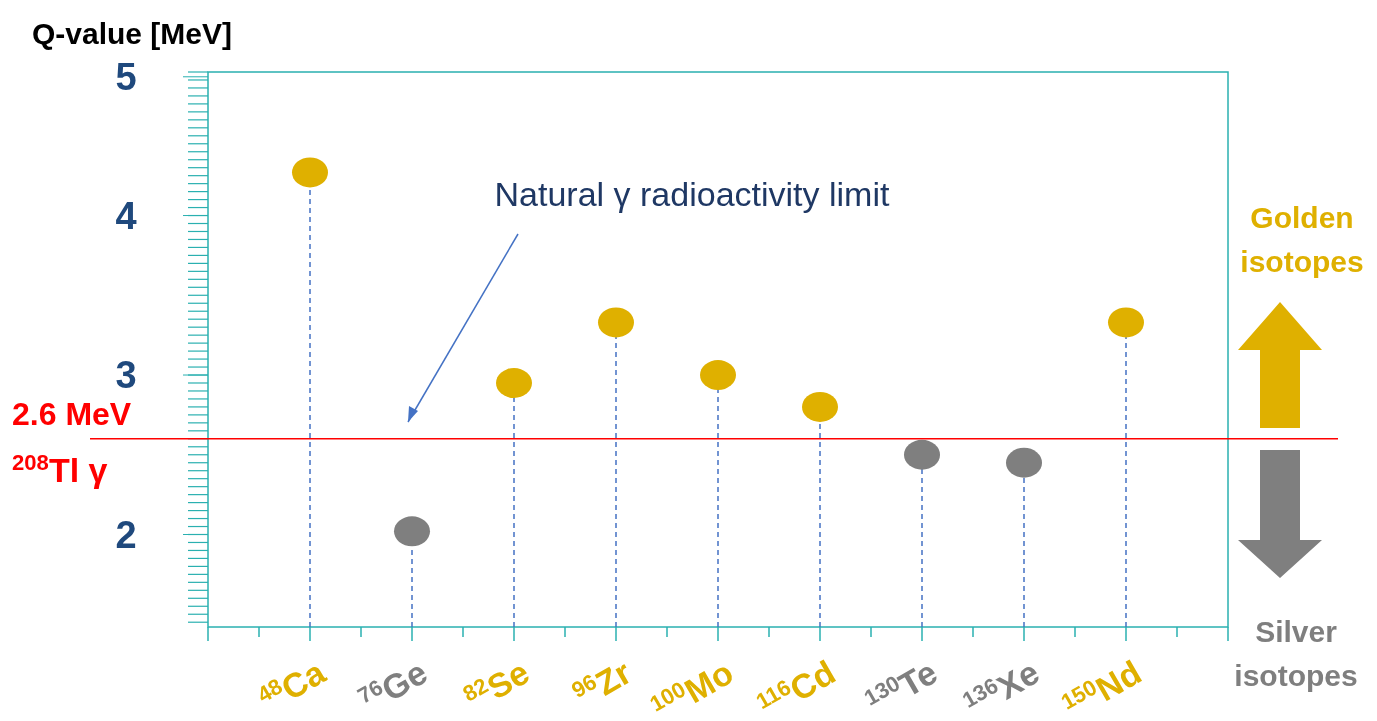  Describe the element at coordinates (126, 534) in the screenshot. I see `y-tick-label: 2` at that location.